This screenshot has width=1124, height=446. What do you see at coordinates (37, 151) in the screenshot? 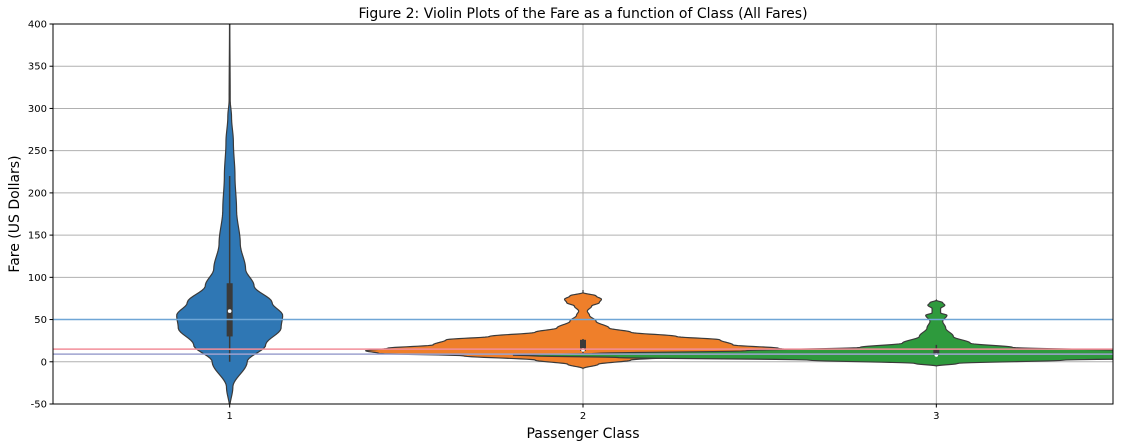
I see `y-tick-label: 250` at bounding box center [37, 151].